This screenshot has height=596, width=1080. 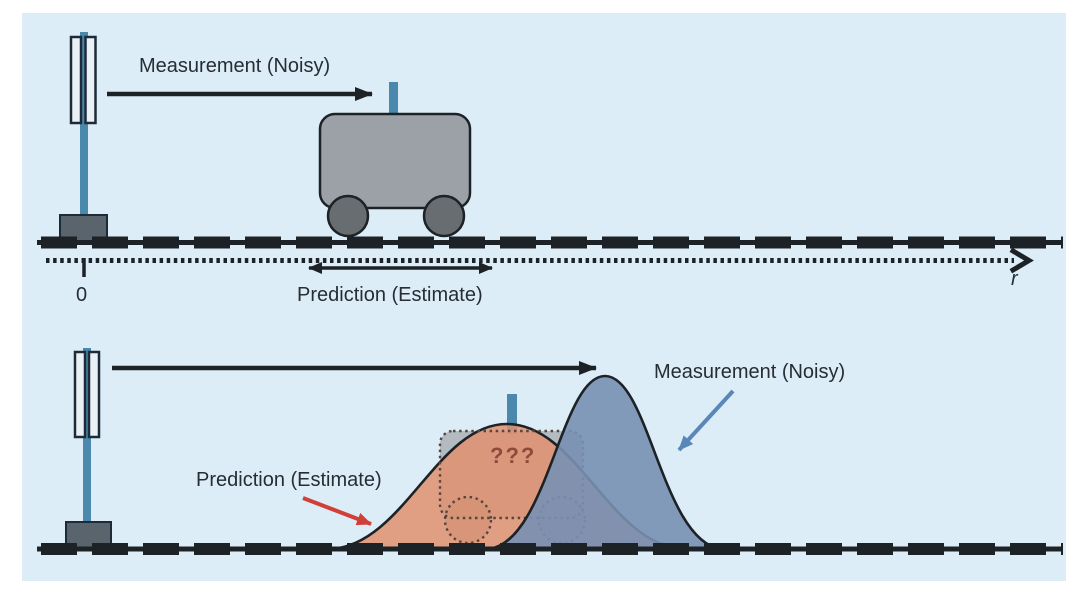 What do you see at coordinates (512, 414) in the screenshot?
I see `ghost-robot-antenna` at bounding box center [512, 414].